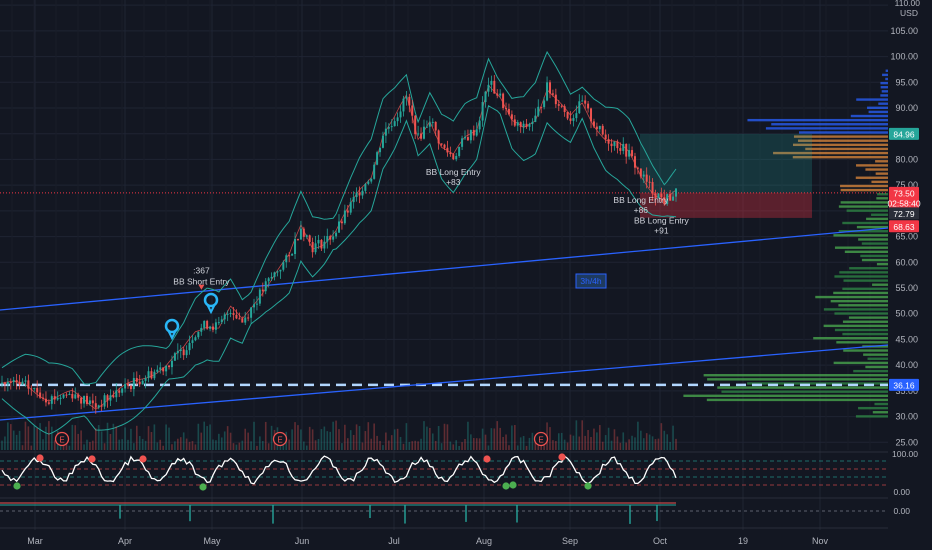  Describe the element at coordinates (394, 541) in the screenshot. I see `time-axis-label: Jul` at that location.